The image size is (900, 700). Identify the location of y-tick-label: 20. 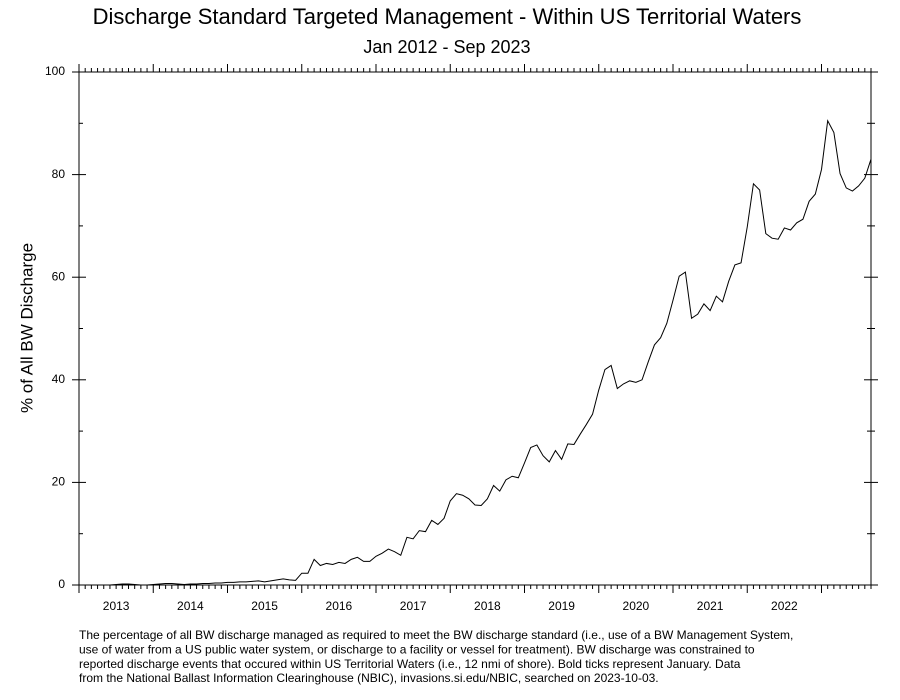
(59, 482).